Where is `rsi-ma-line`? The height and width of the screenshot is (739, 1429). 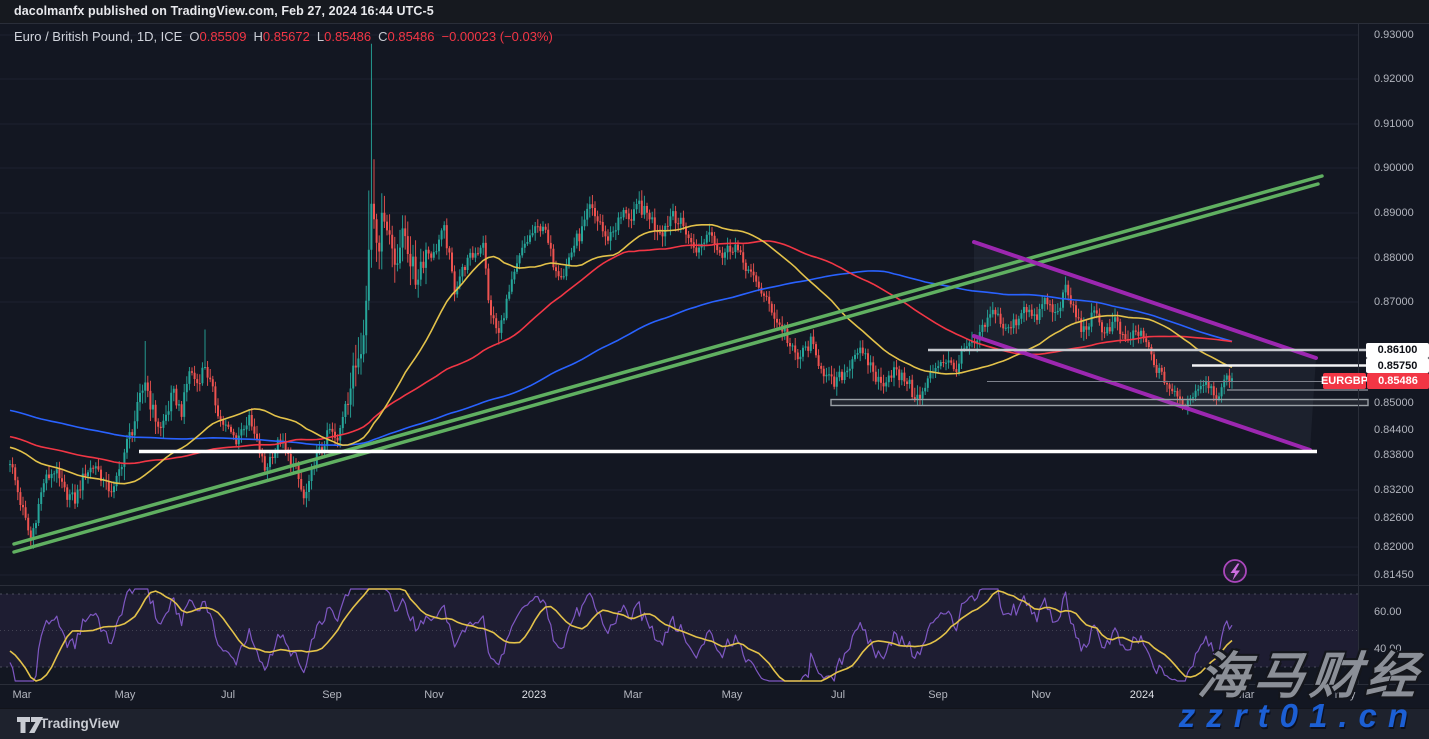 rsi-ma-line is located at coordinates (621, 635).